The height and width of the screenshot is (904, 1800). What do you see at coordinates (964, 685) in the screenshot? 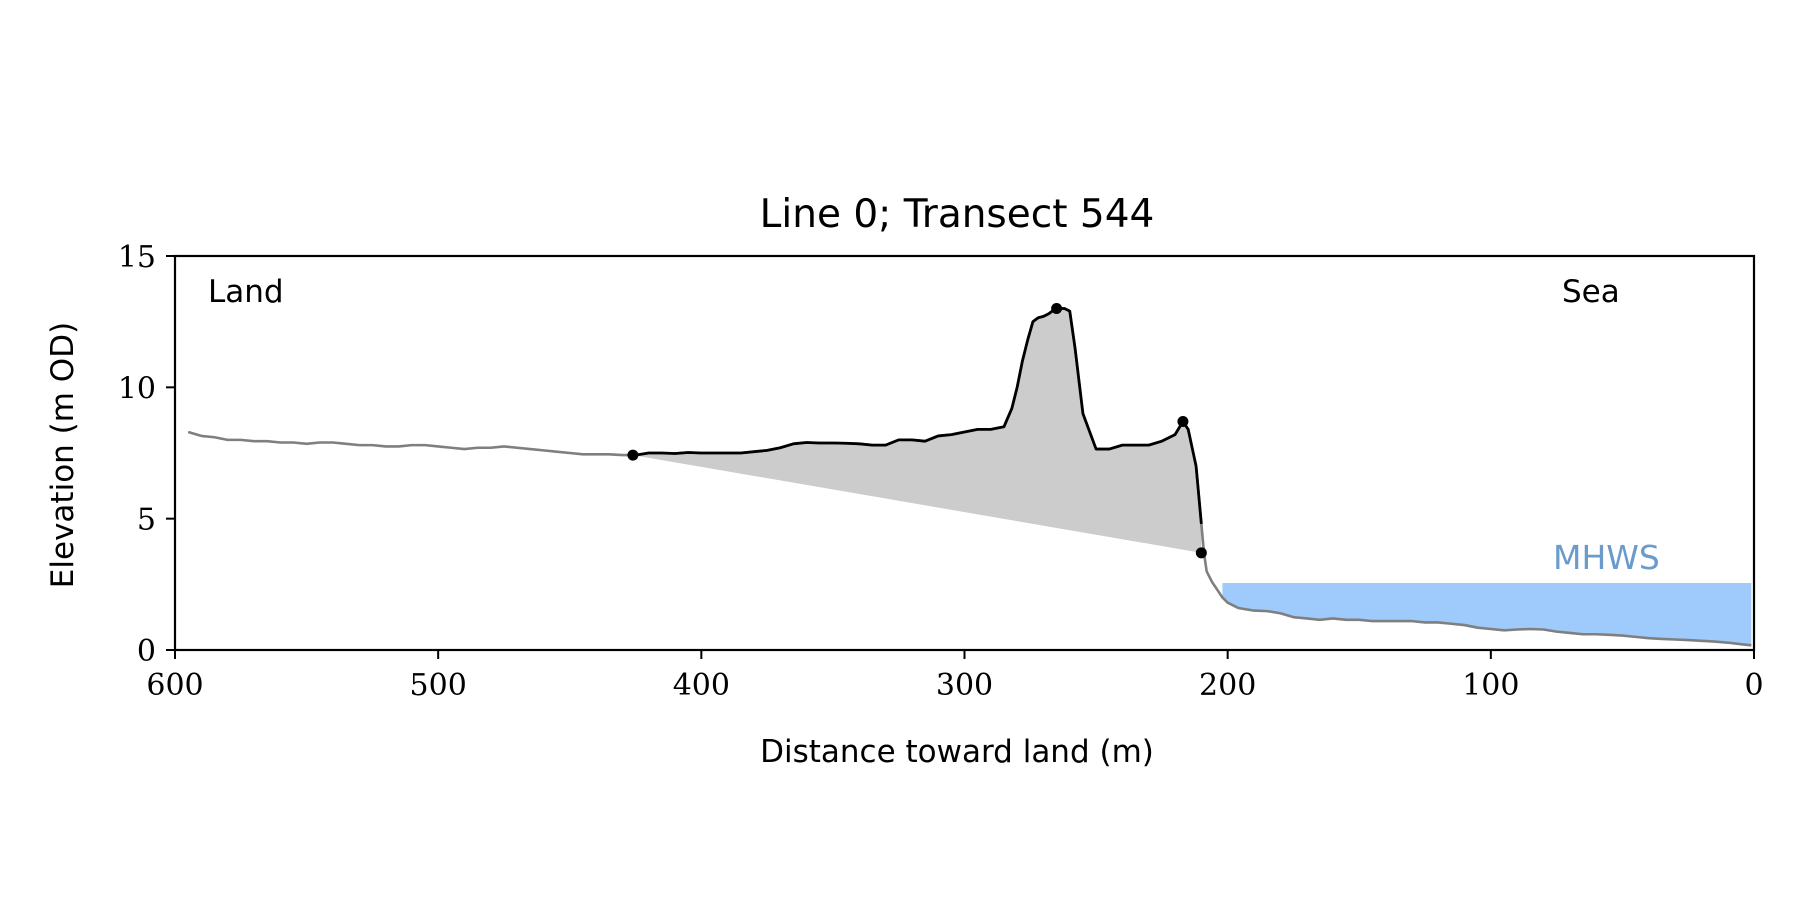
I see `x-tick-label: 300` at bounding box center [964, 685].